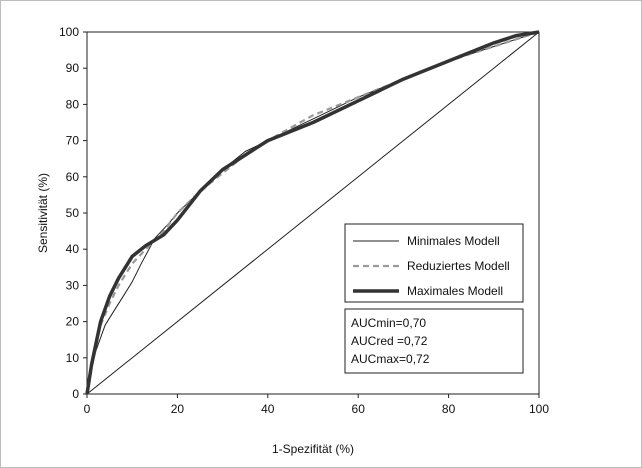 The height and width of the screenshot is (468, 642). What do you see at coordinates (389, 341) in the screenshot?
I see `auc-red-text: AUCred =0,72` at bounding box center [389, 341].